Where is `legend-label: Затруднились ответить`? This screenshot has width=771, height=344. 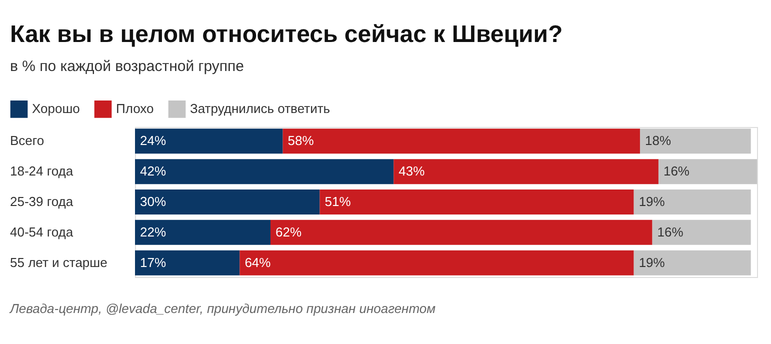 legend-label: Затруднились ответить is located at coordinates (260, 108).